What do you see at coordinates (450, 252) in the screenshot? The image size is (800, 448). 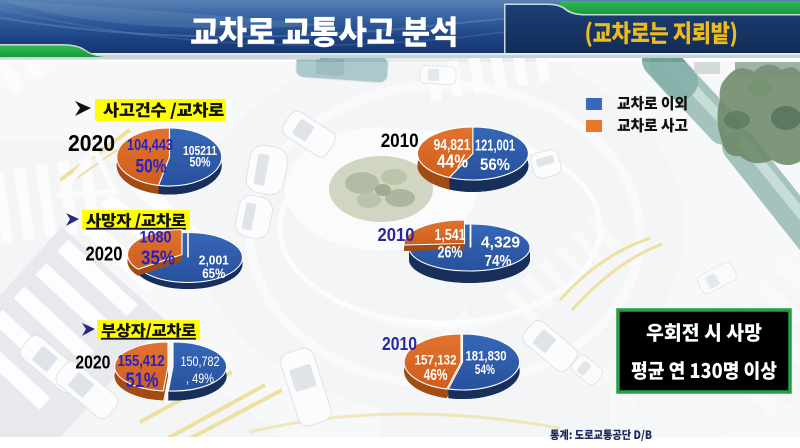 I see `svg-text: 26%` at bounding box center [450, 252].